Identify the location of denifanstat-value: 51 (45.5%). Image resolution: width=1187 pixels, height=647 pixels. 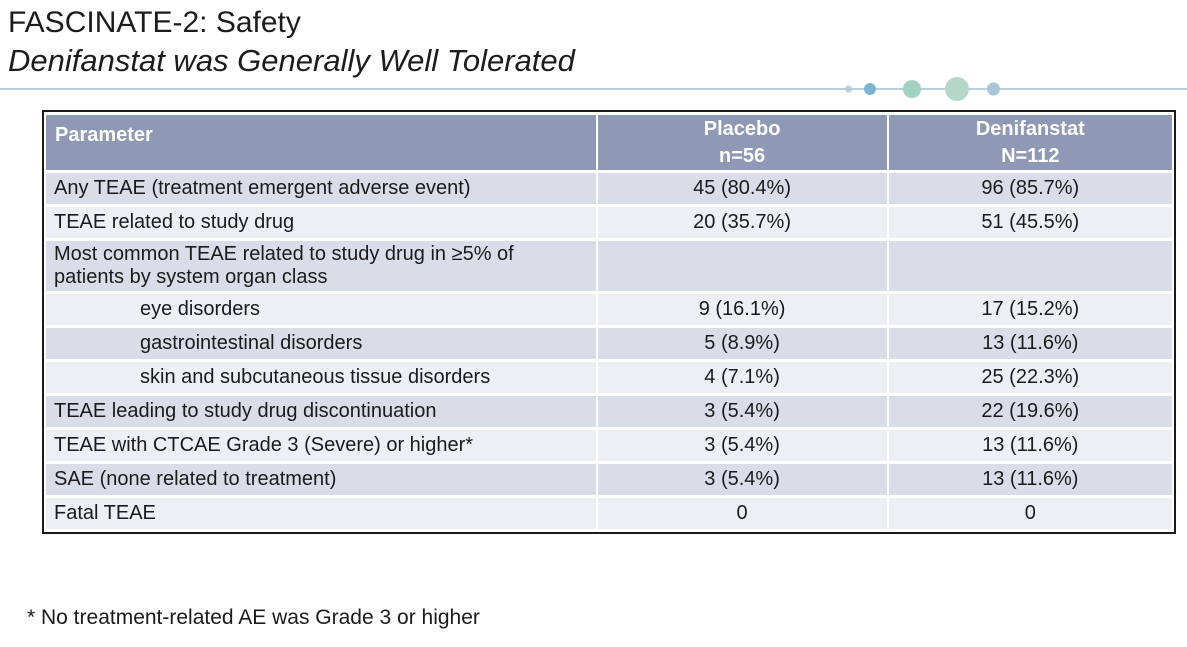
(1030, 222).